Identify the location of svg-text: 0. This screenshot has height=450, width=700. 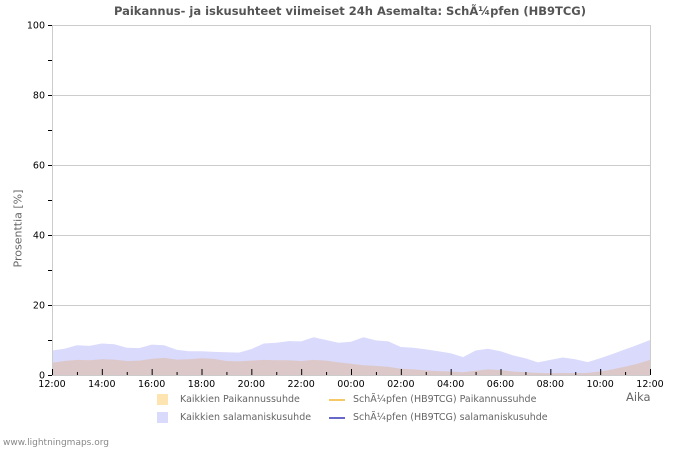
(42, 376).